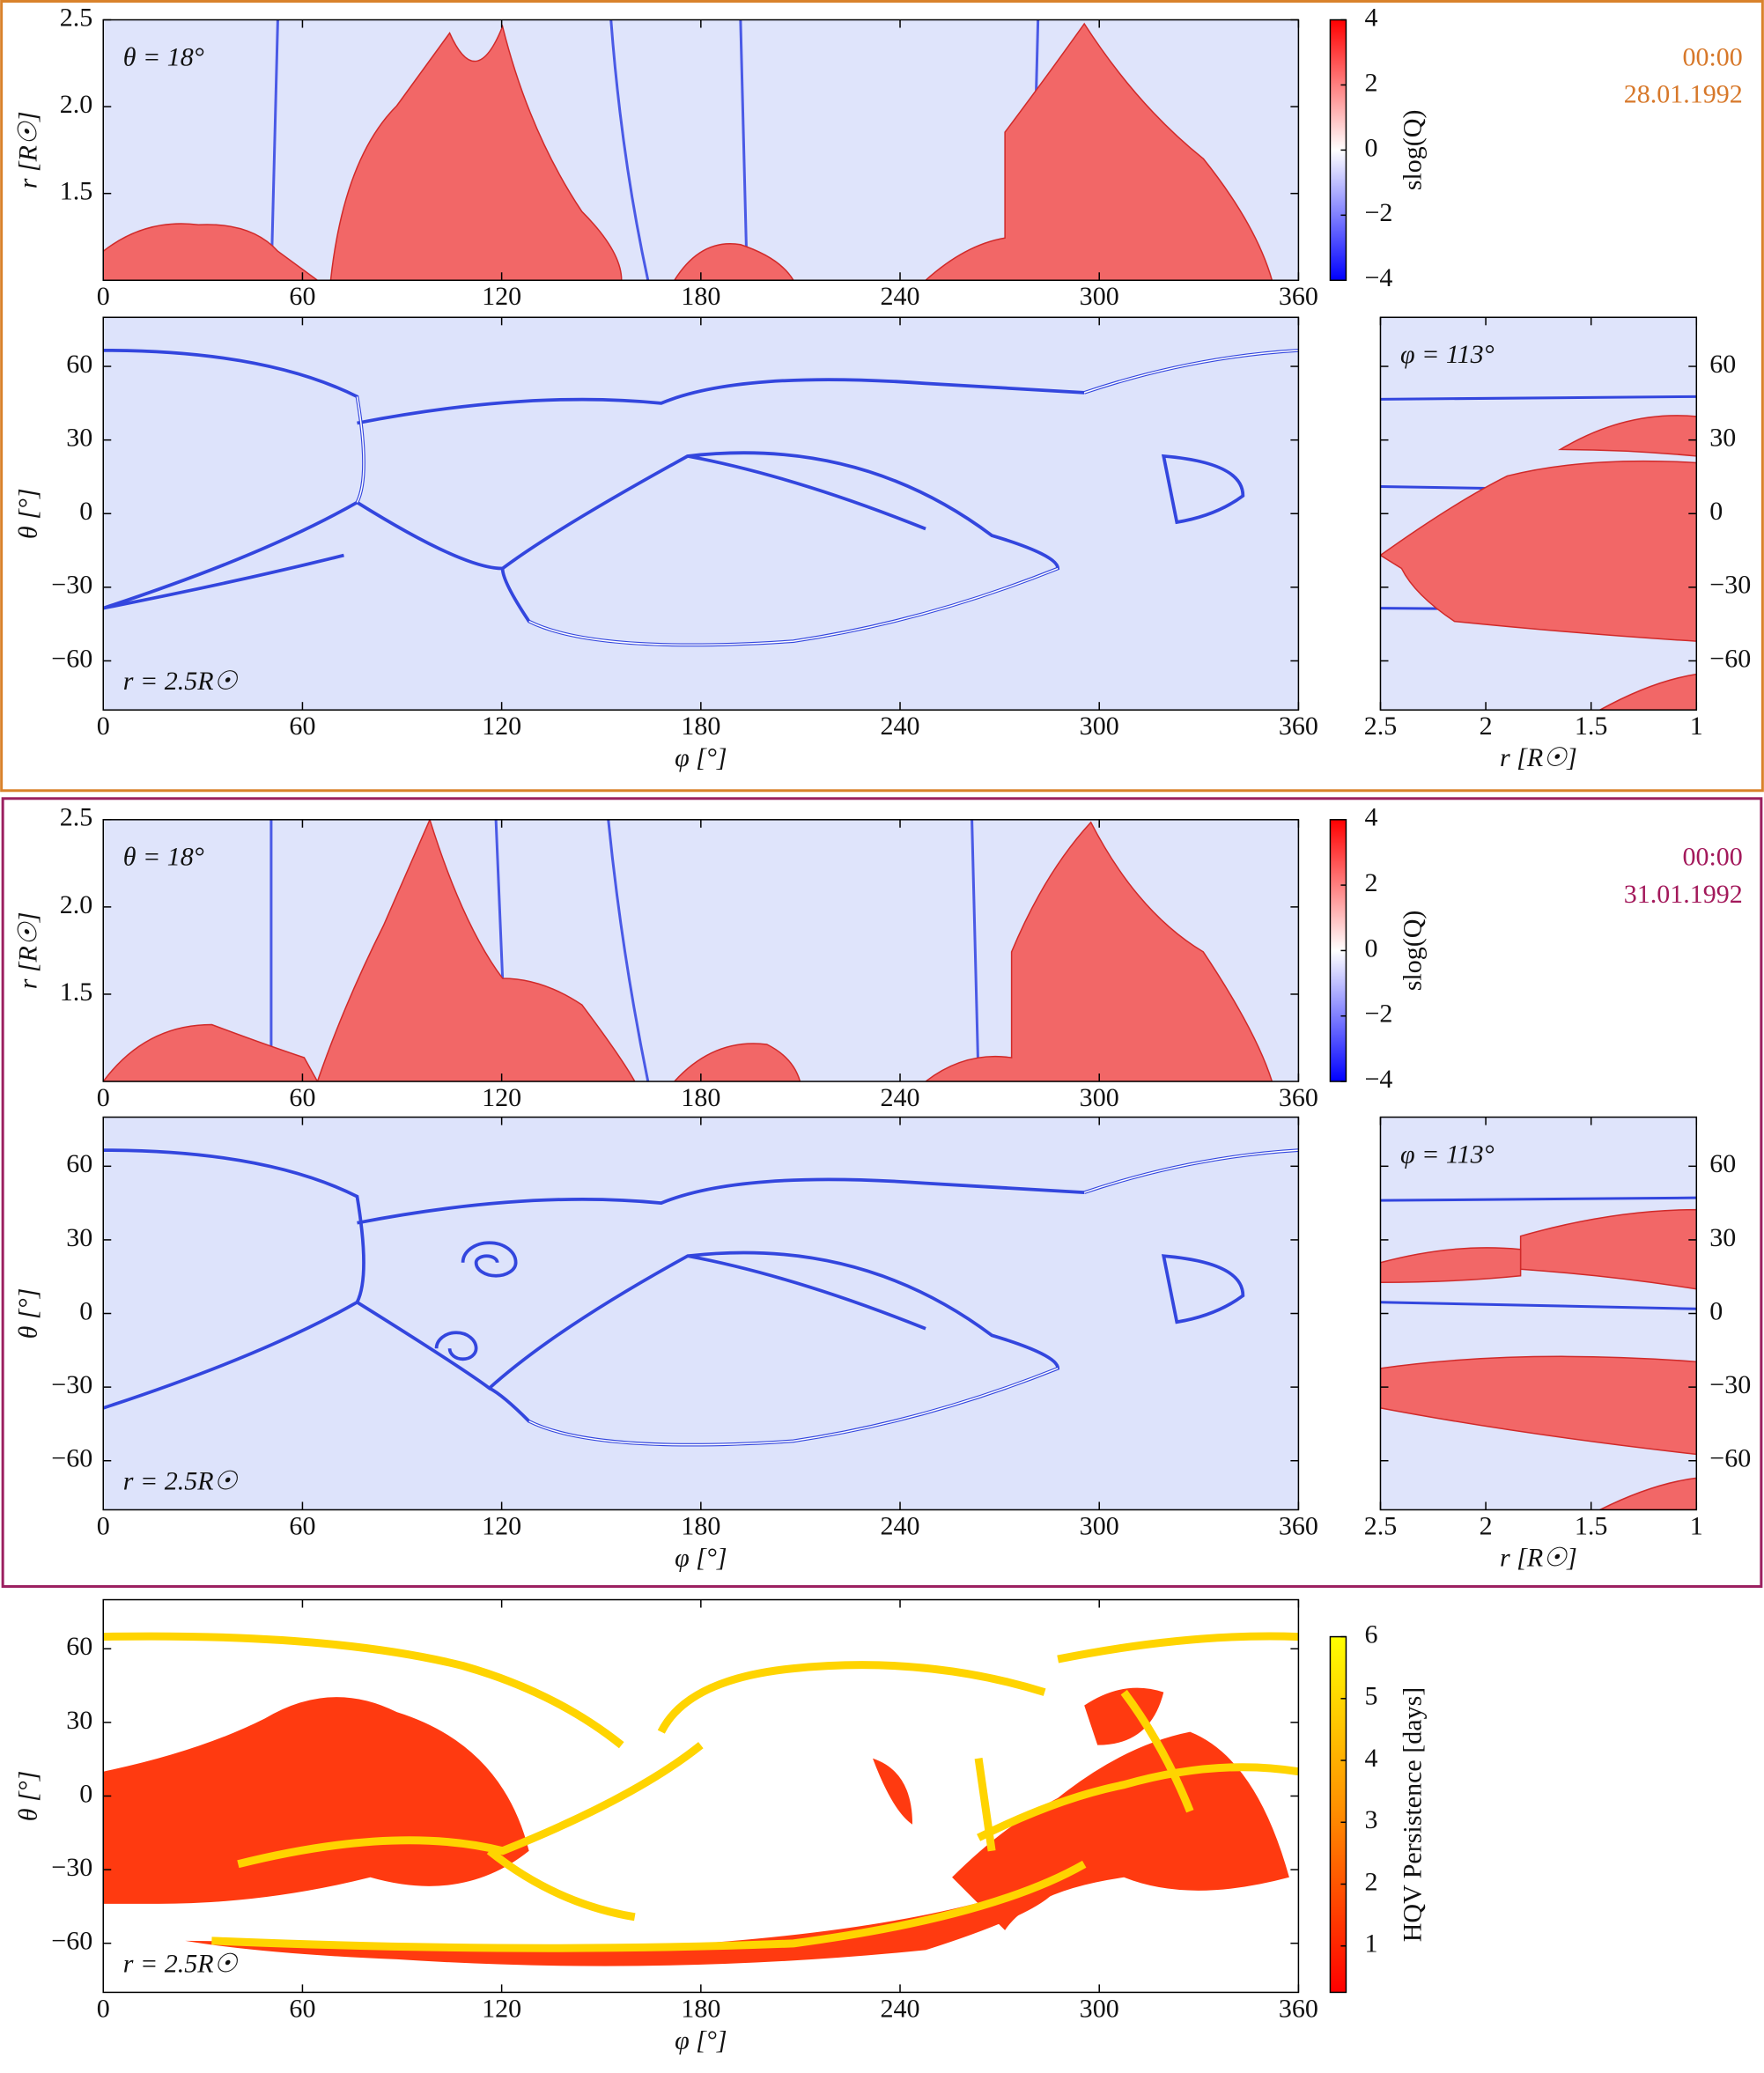  Describe the element at coordinates (28, 149) in the screenshot. I see `y-axis-label: r [R☉]` at that location.